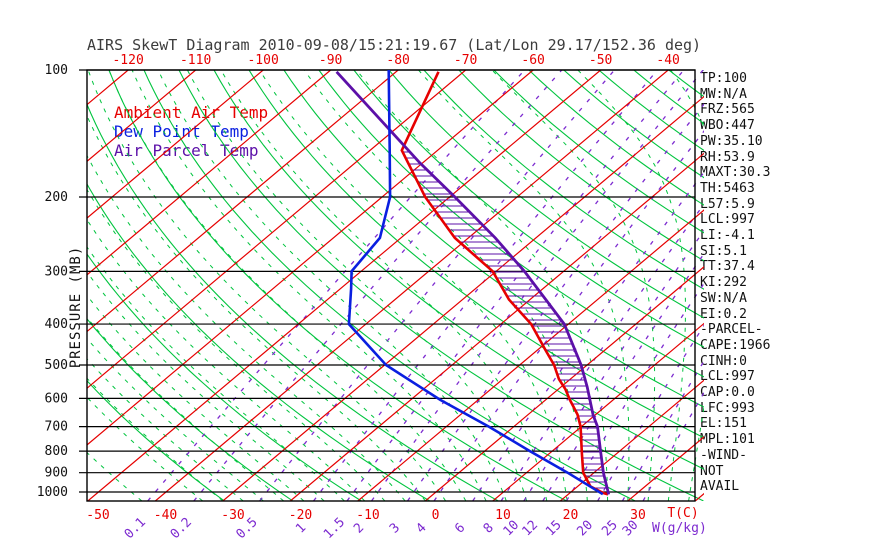 The image size is (870, 560). What do you see at coordinates (667, 60) in the screenshot?
I see `top-temp-tick-label: -40` at bounding box center [667, 60].